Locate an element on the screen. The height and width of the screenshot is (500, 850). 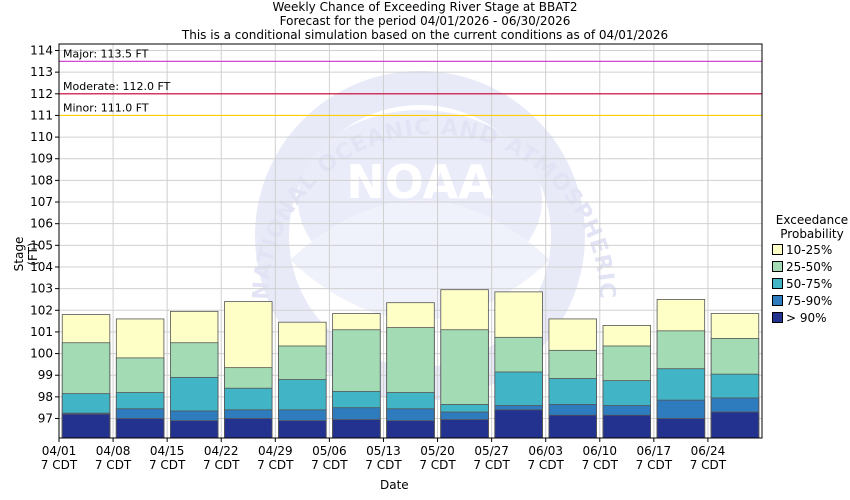
y-tick-label: 97 is located at coordinates (45, 419).